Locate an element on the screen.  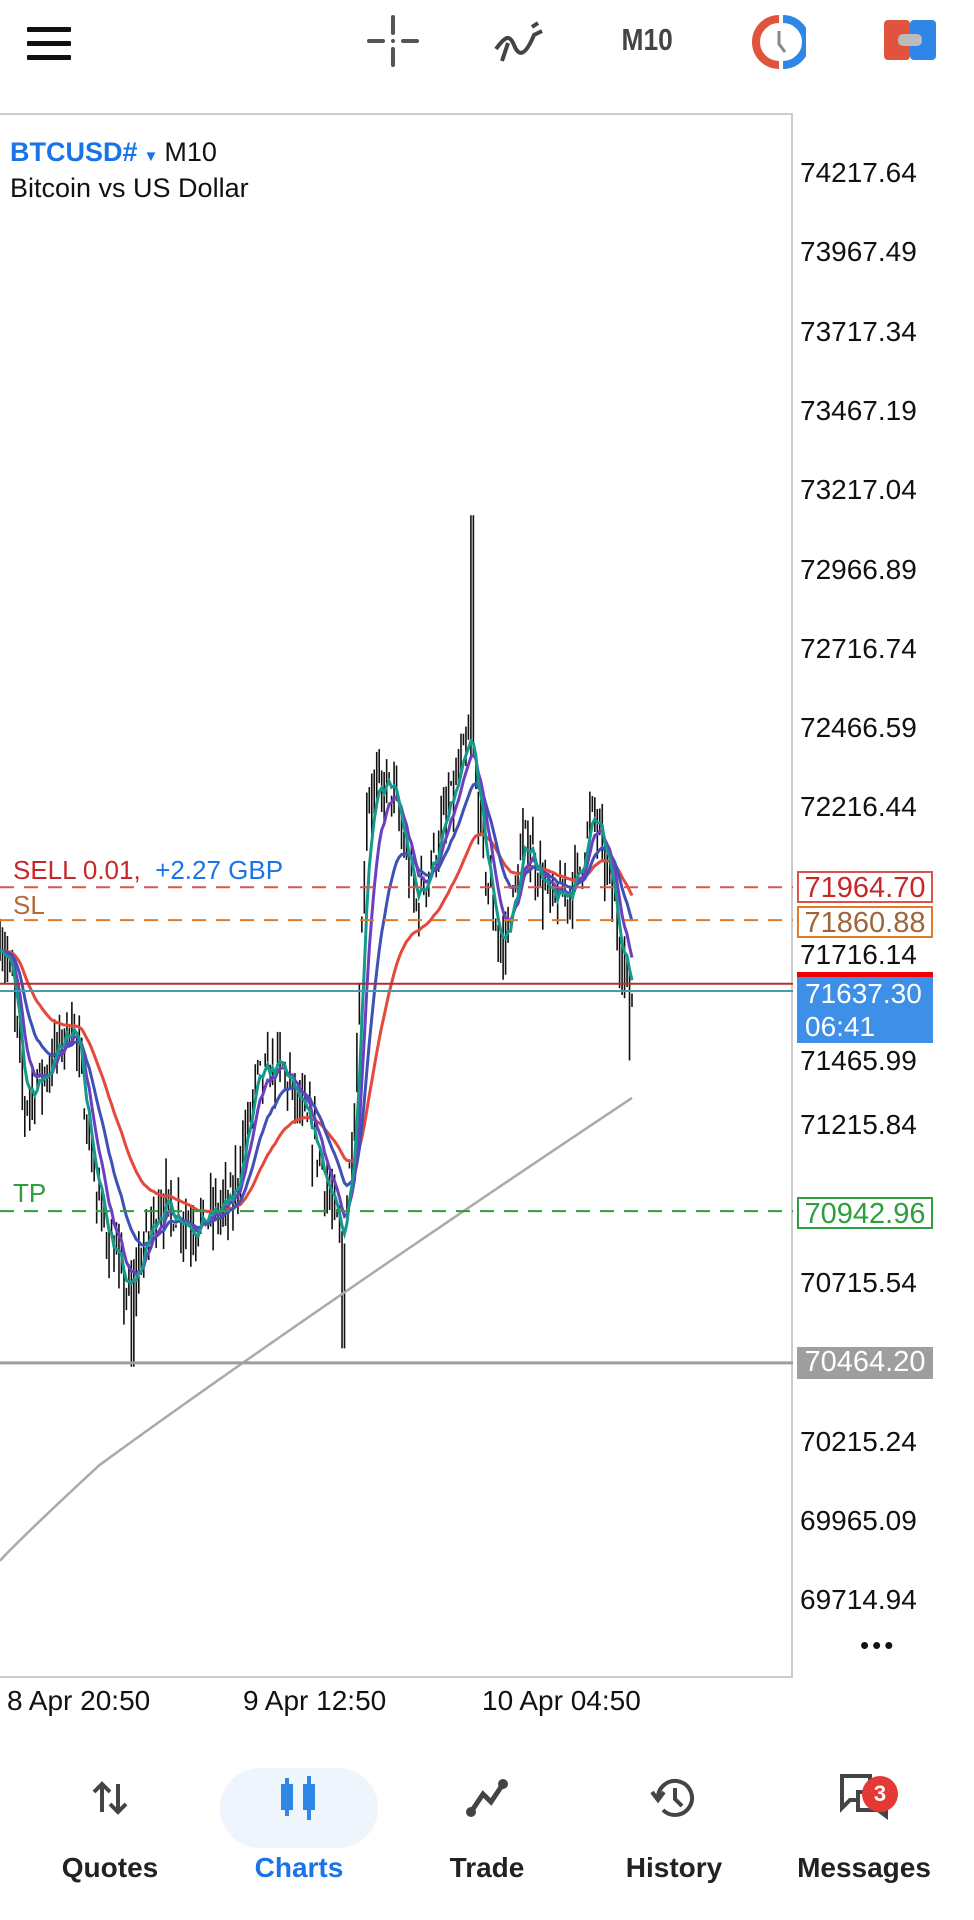
price-tick: 69965.09 is located at coordinates (858, 1521).